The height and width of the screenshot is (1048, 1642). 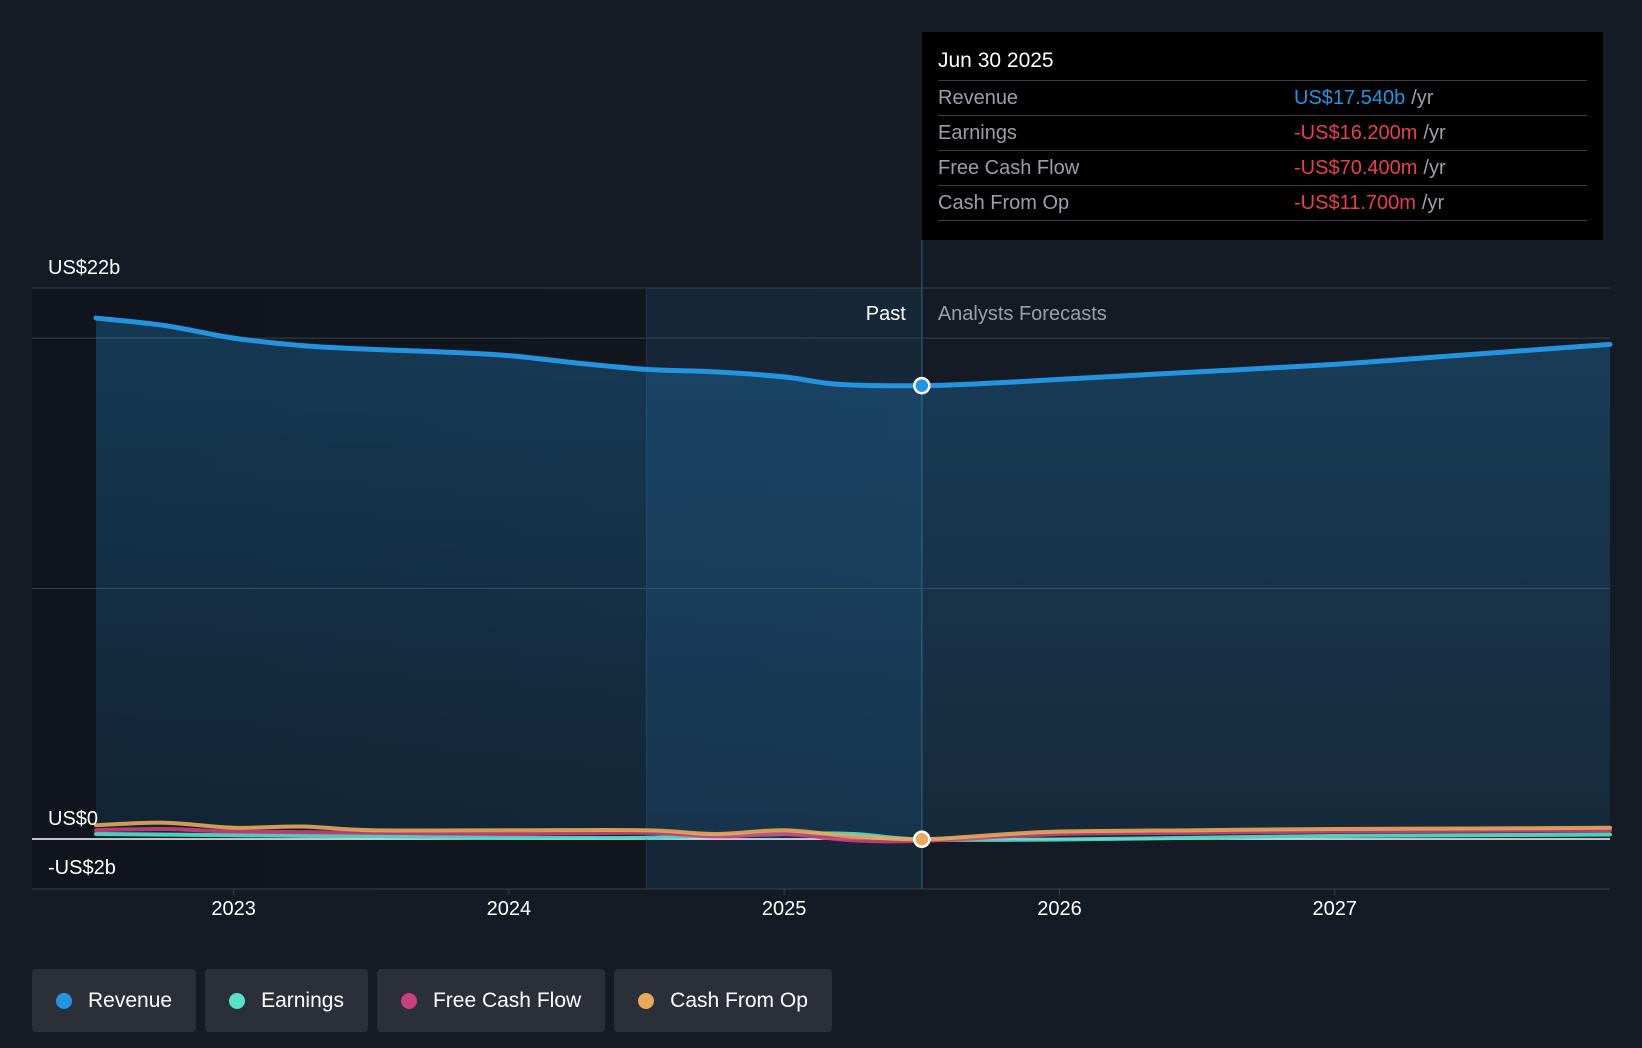 I want to click on forecast-label: Analysts Forecasts, so click(x=1022, y=314).